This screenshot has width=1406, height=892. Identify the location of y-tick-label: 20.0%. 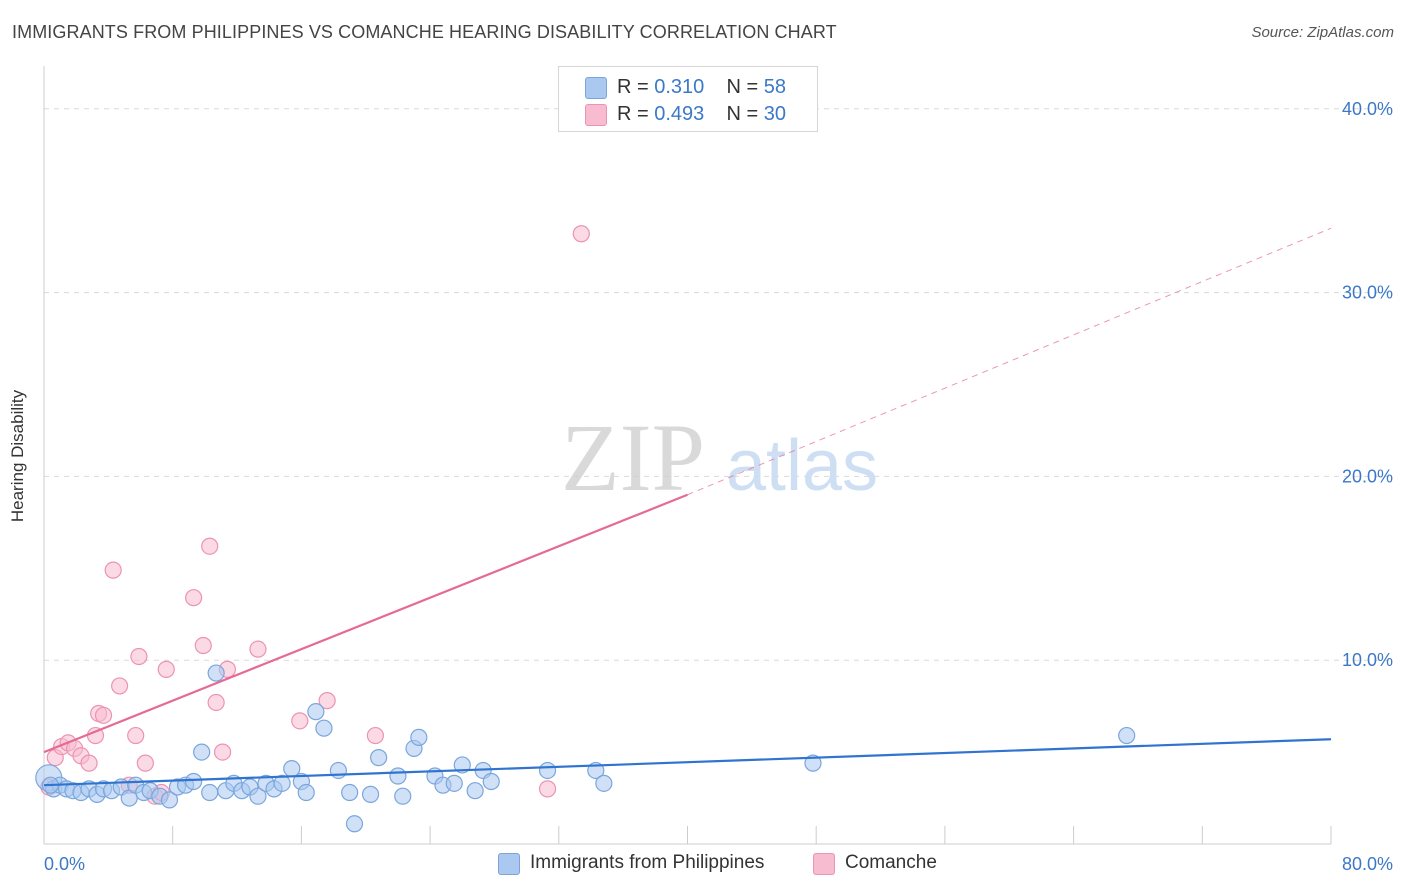
(1367, 476).